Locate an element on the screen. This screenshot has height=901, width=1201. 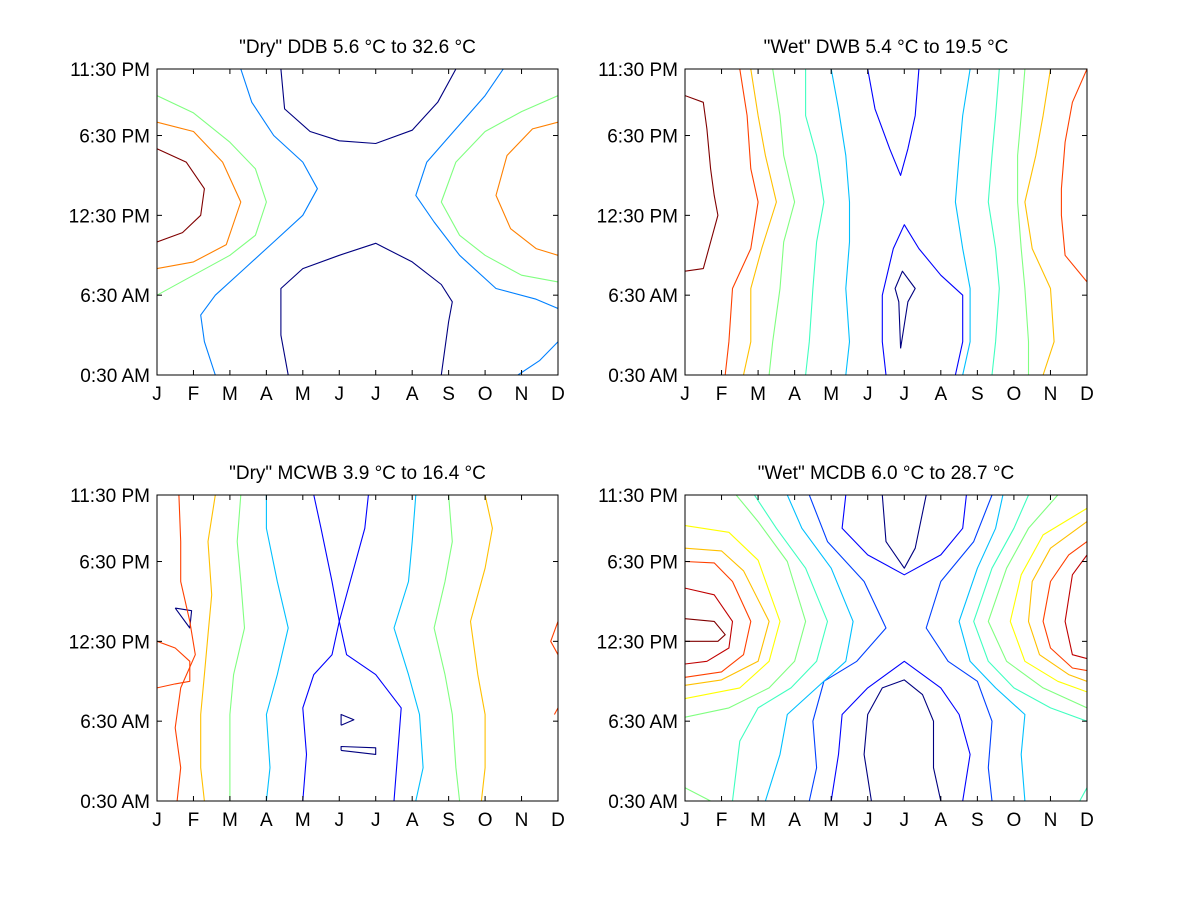
contour-lines is located at coordinates (886, 648).